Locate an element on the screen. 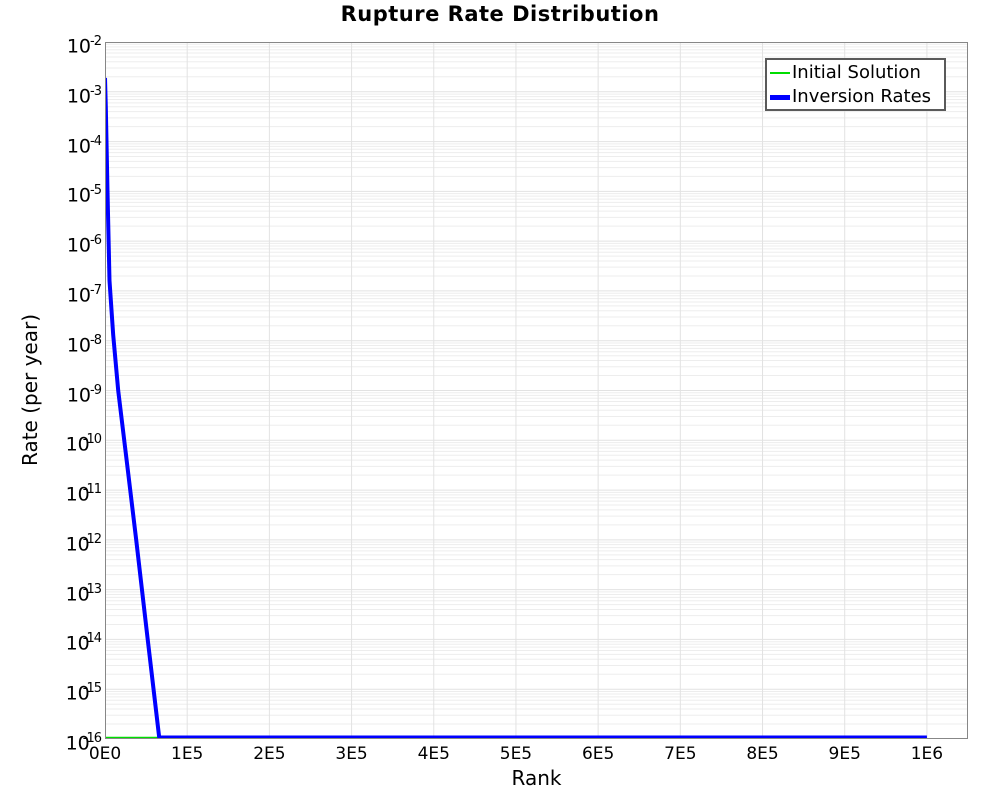 The width and height of the screenshot is (1000, 800). y-tick-label-1e-14: 10⁻¹⁴ is located at coordinates (83, 643).